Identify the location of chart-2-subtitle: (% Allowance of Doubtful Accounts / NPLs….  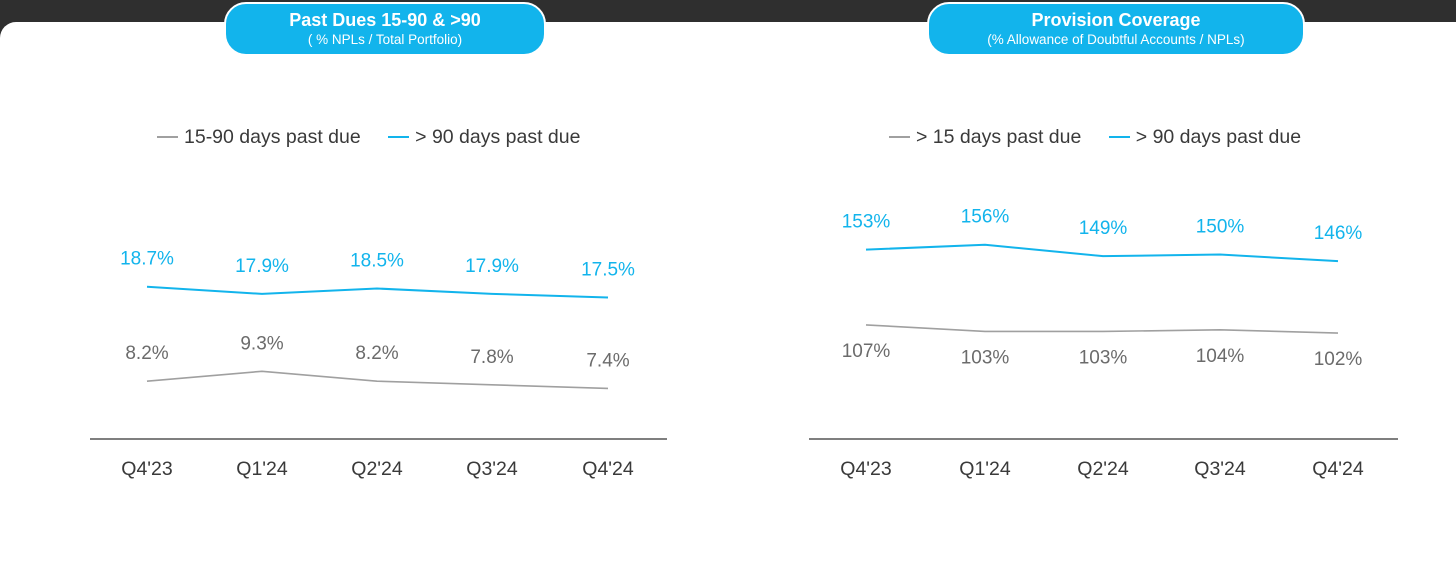
(1116, 39).